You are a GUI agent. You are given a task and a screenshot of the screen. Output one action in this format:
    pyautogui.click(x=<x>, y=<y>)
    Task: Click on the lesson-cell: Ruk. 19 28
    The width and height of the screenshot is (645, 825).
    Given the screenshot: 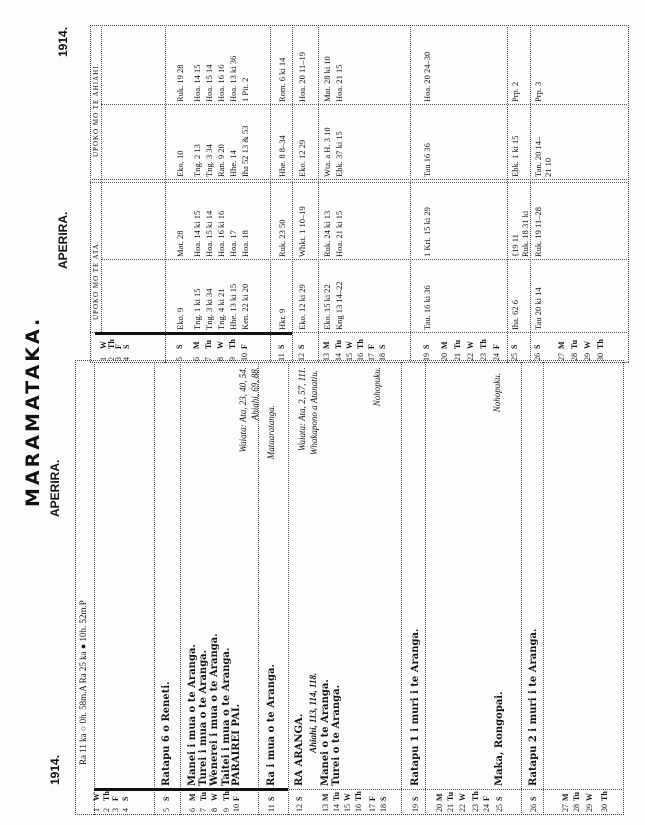 What is the action you would take?
    pyautogui.click(x=180, y=83)
    